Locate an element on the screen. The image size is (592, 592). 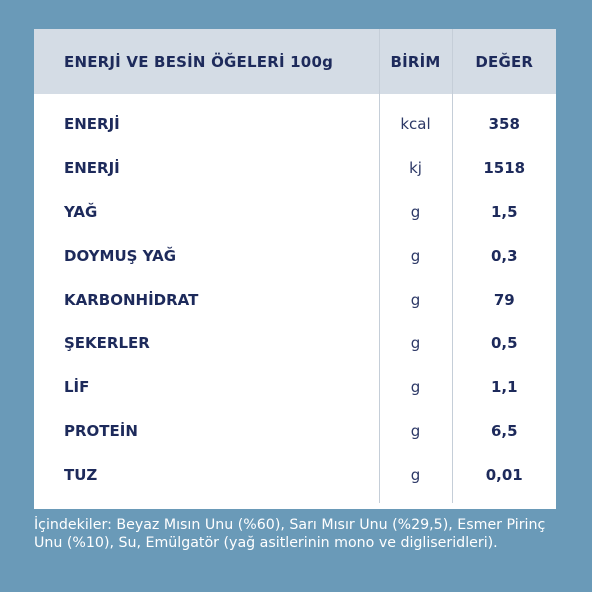
nutrient-name: KARBONHİDRAT is located at coordinates (131, 299).